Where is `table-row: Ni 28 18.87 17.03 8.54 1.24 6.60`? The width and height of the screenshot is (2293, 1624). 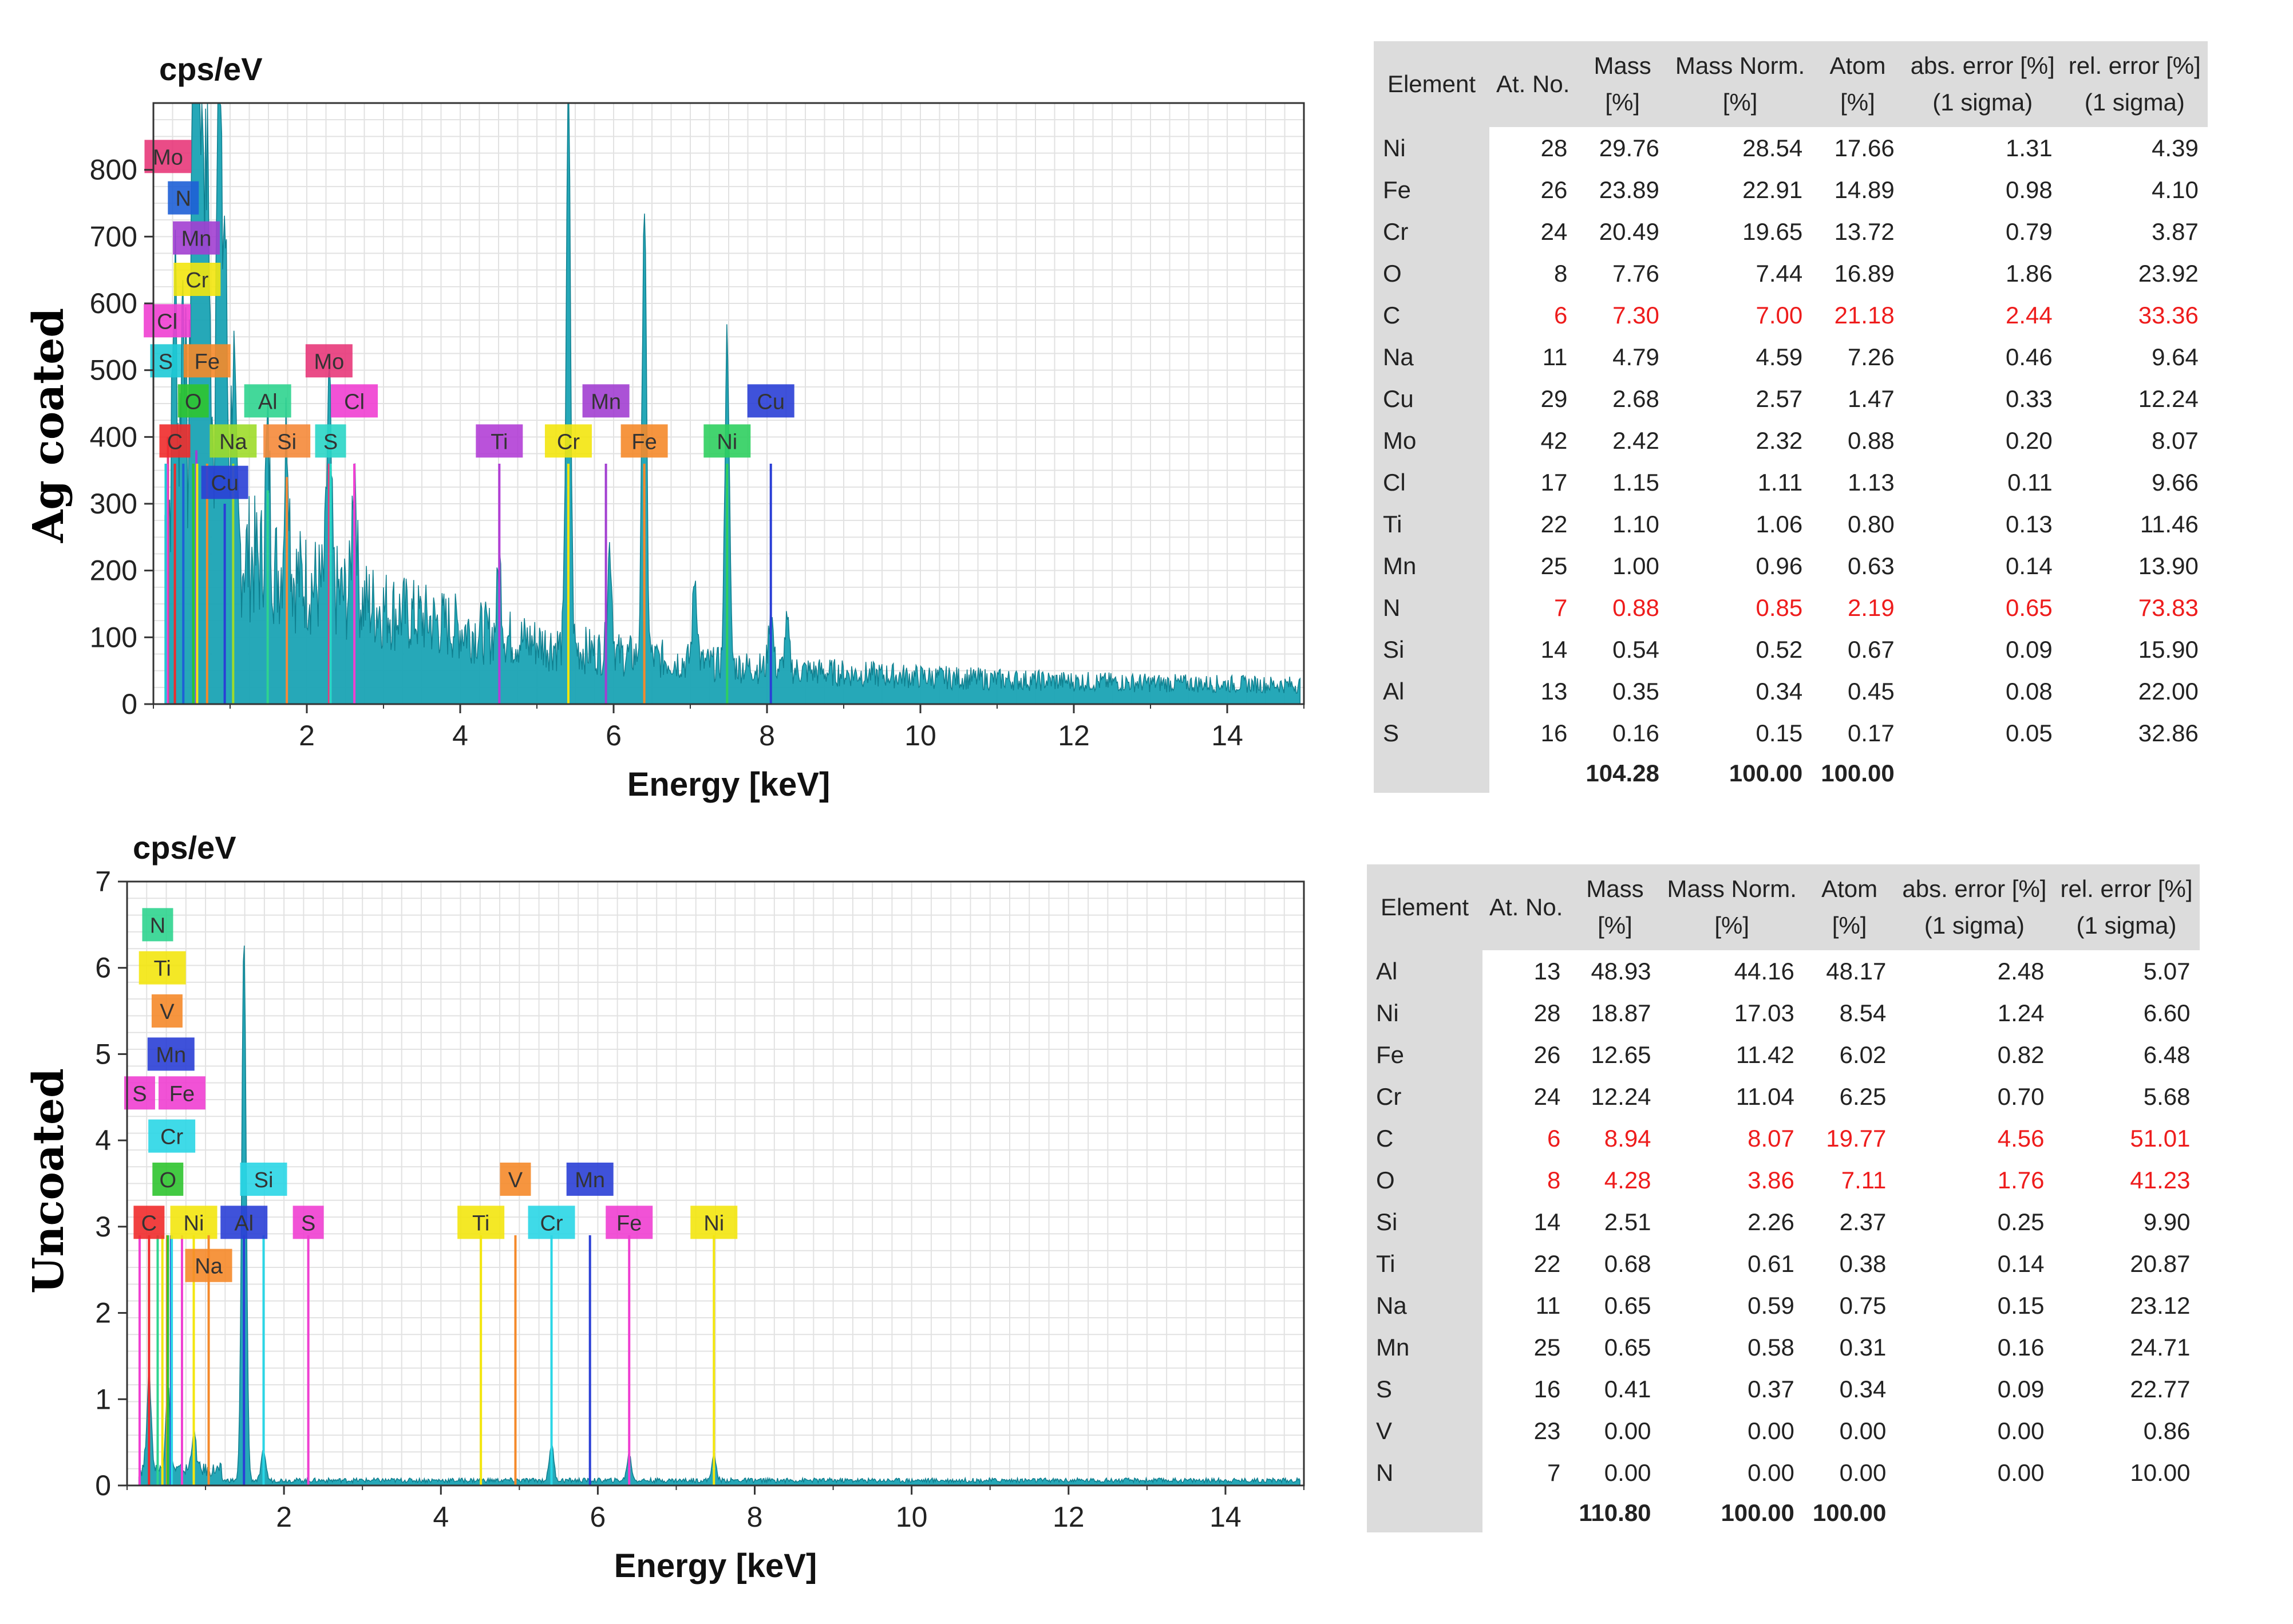 table-row: Ni 28 18.87 17.03 8.54 1.24 6.60 is located at coordinates (1783, 1013).